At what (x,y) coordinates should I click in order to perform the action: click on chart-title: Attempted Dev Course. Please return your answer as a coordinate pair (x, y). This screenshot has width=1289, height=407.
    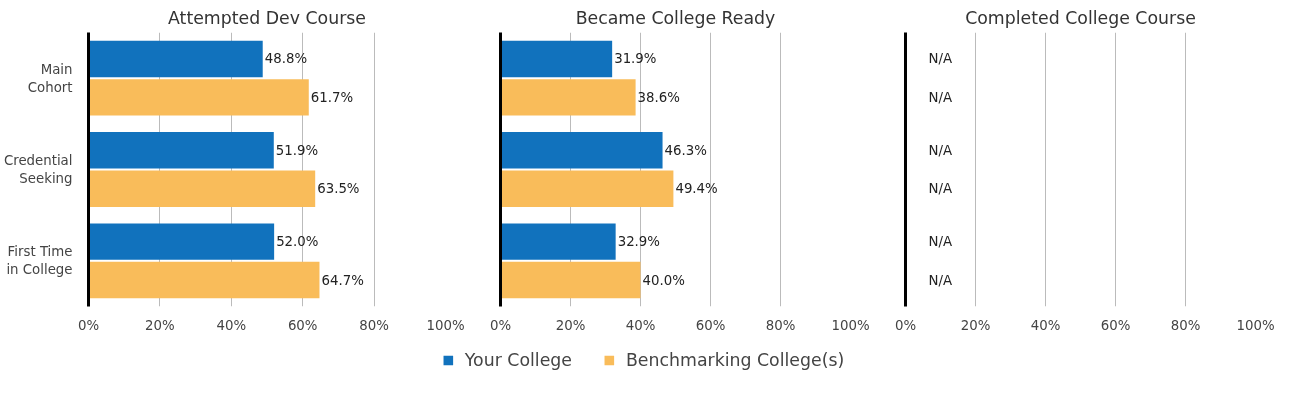
    Looking at the image, I should click on (267, 17).